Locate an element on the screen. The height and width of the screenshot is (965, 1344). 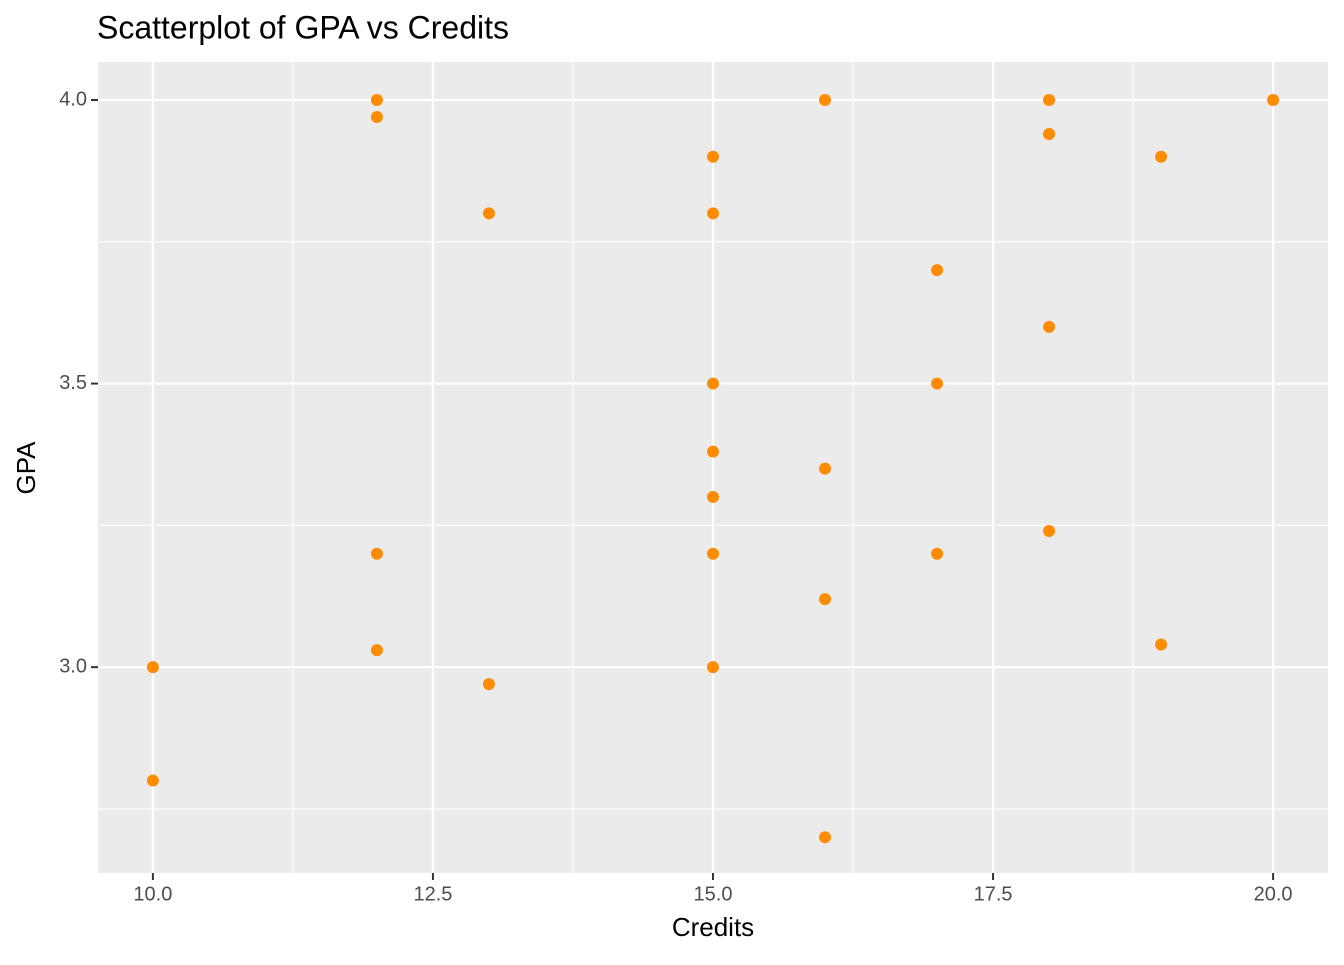
y-tick-label: 3.5 is located at coordinates (73, 383).